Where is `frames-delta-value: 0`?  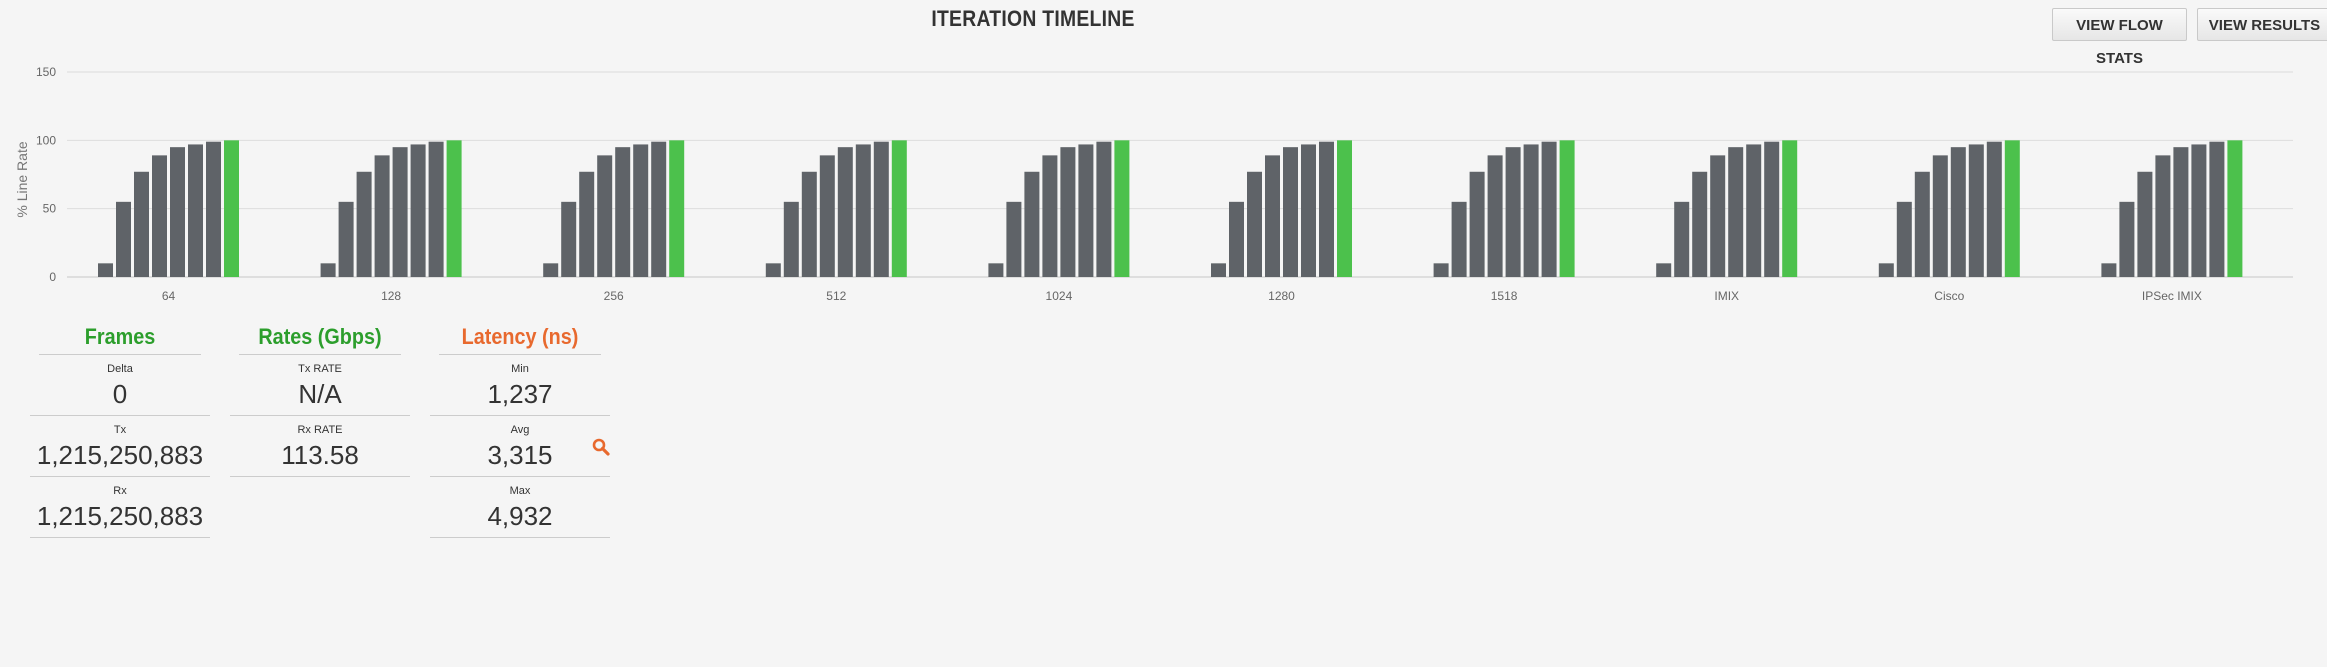
frames-delta-value: 0 is located at coordinates (120, 394).